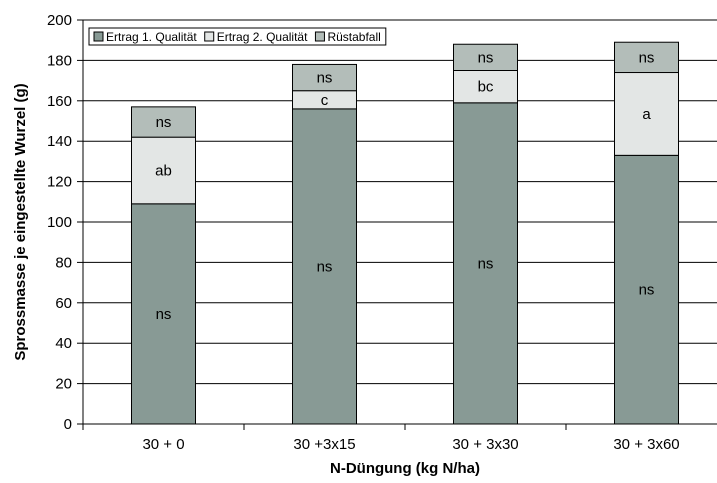 Image resolution: width=717 pixels, height=483 pixels. I want to click on x-tick-label: 30 + 0, so click(163, 444).